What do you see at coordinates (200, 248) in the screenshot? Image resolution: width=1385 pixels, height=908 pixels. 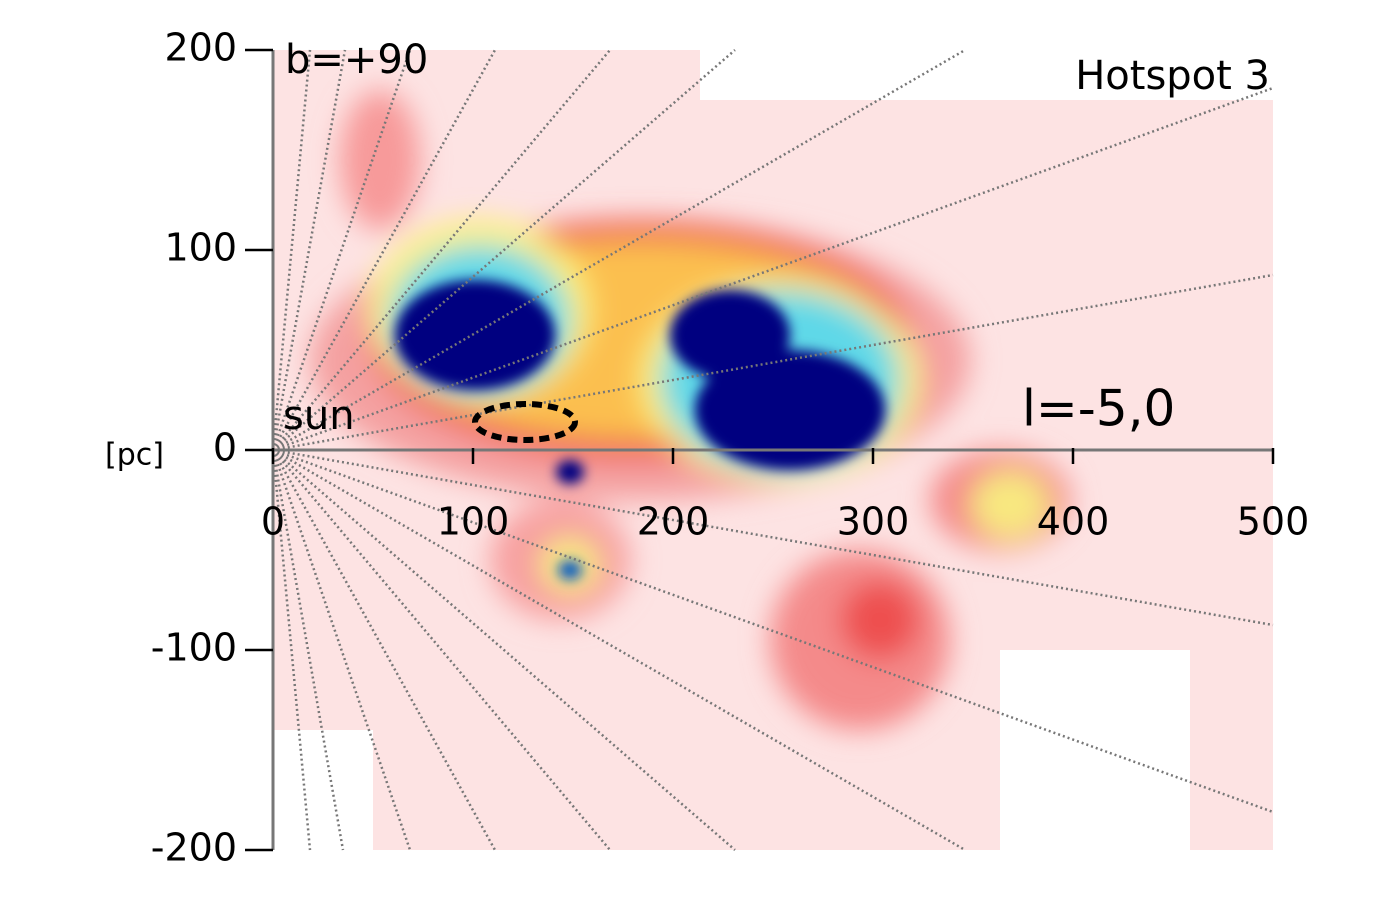 I see `y-tick-label: 100` at bounding box center [200, 248].